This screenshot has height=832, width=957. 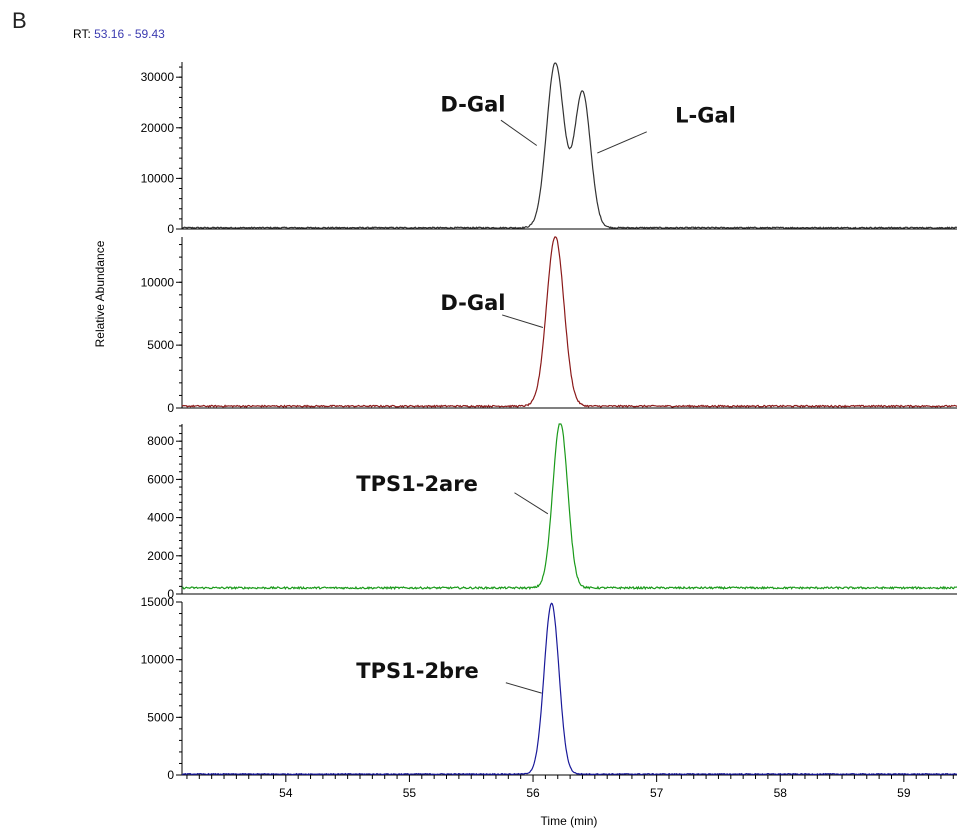 What do you see at coordinates (160, 518) in the screenshot?
I see `y-tick-label: 4000` at bounding box center [160, 518].